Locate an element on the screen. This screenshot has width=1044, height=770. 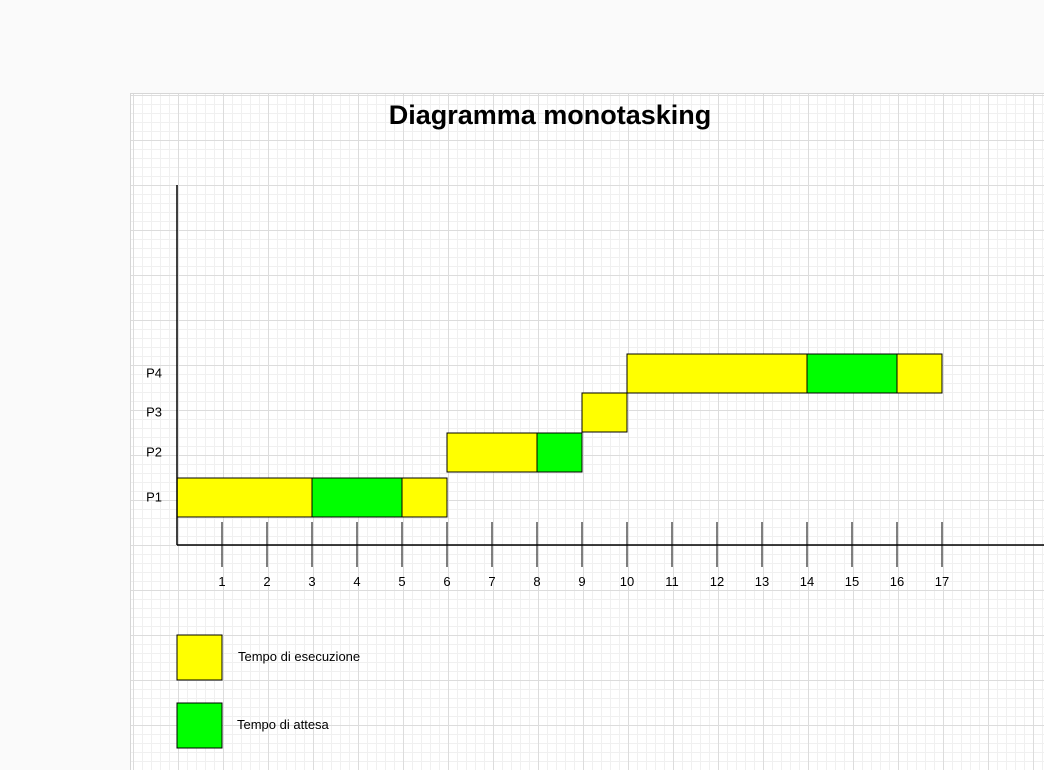
legend-wait-label: Tempo di attesa is located at coordinates (283, 724).